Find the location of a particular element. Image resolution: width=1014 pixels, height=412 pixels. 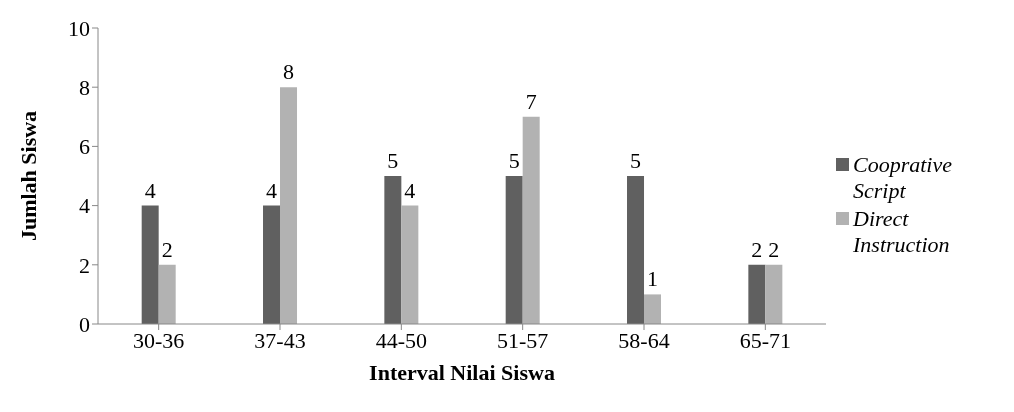

y-tick-label: 2 is located at coordinates (84, 265).